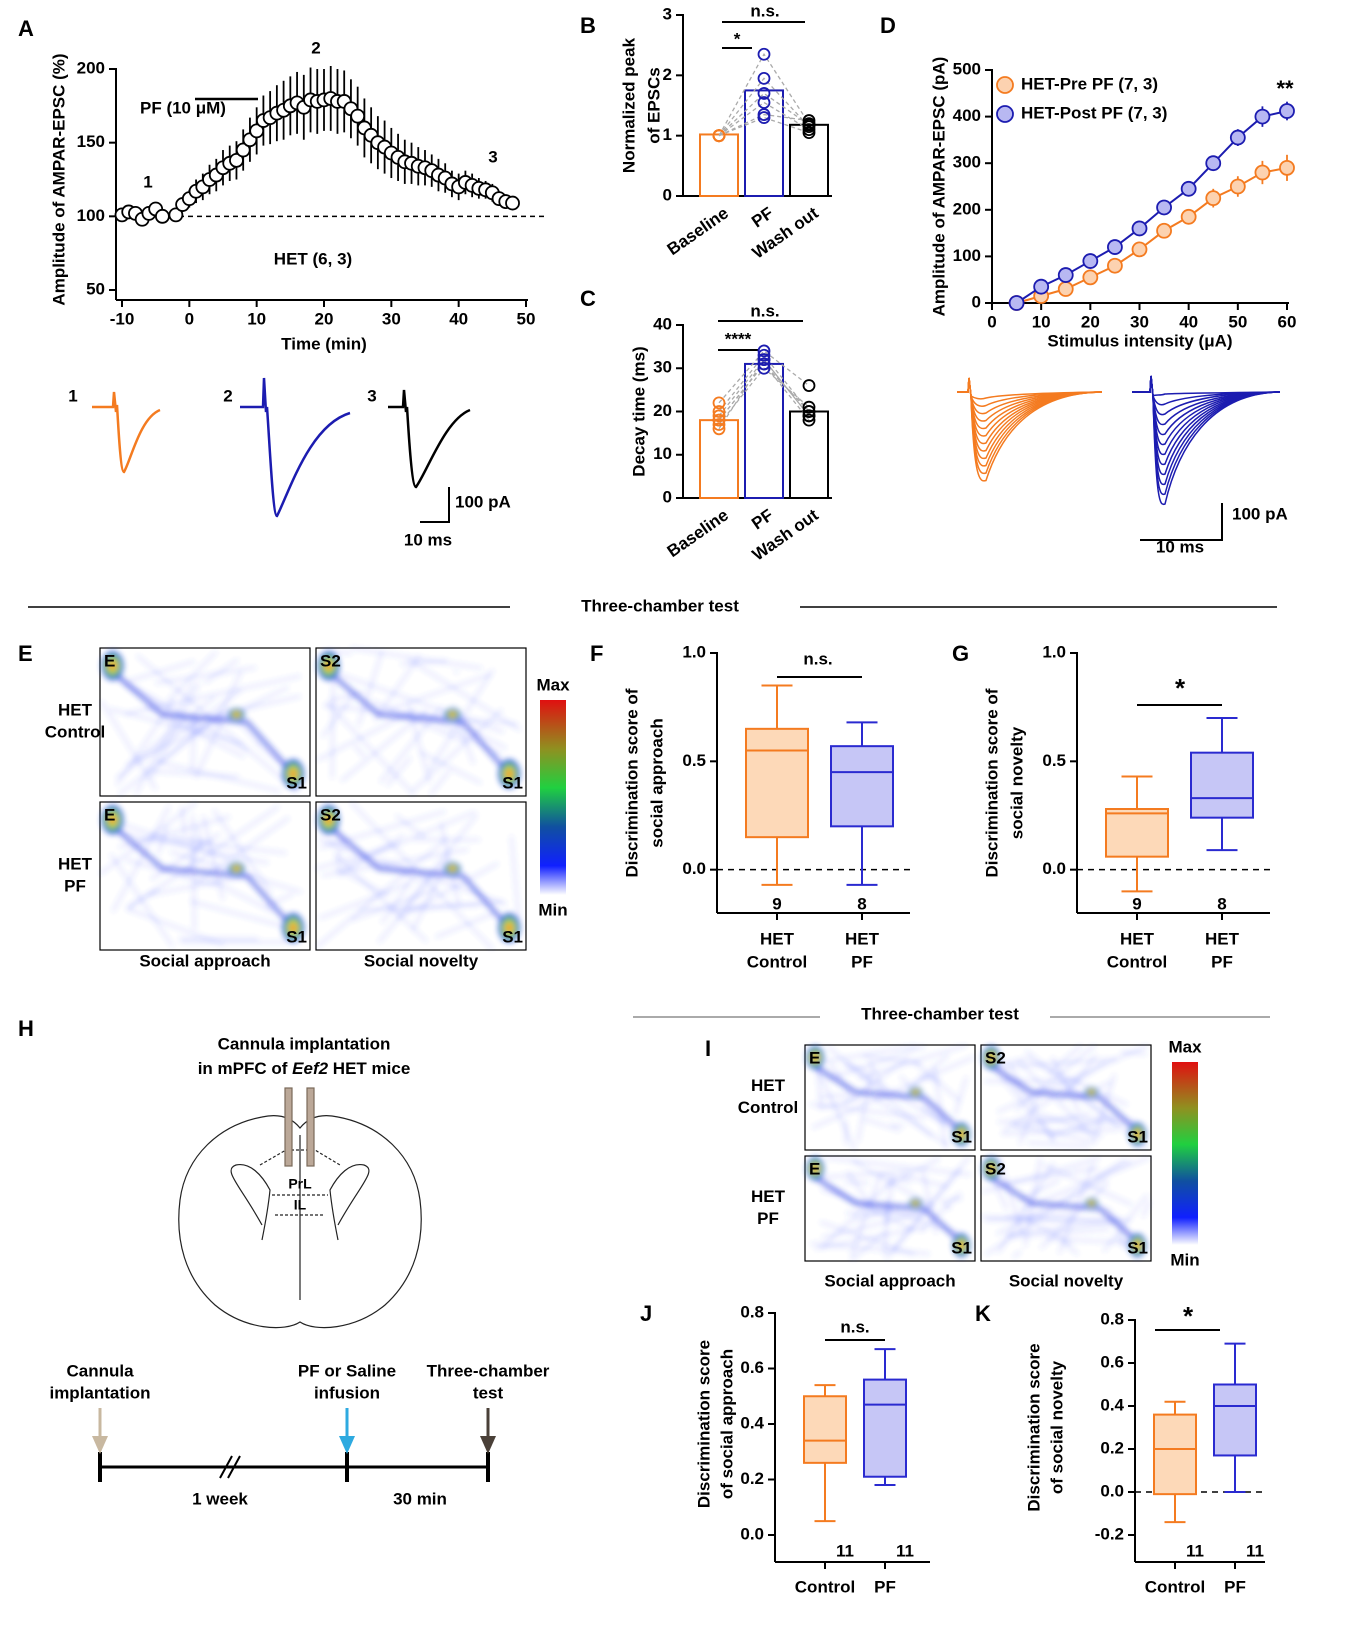 The image size is (1369, 1650). What do you see at coordinates (662, 323) in the screenshot?
I see `y-tick-label: 40` at bounding box center [662, 323].